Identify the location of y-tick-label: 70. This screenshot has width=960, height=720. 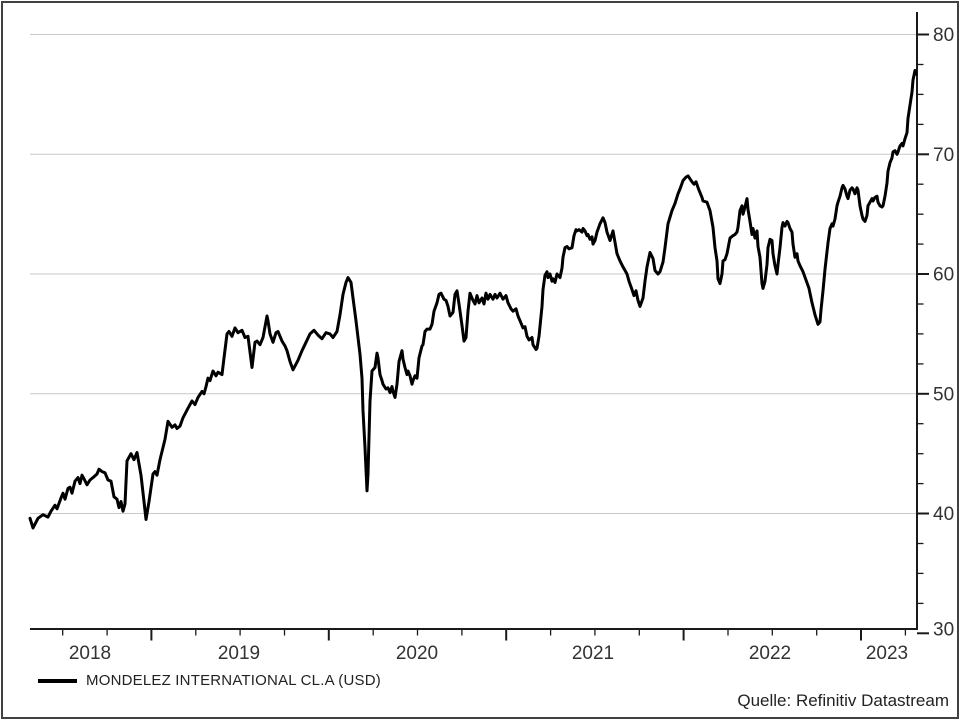
(943, 155).